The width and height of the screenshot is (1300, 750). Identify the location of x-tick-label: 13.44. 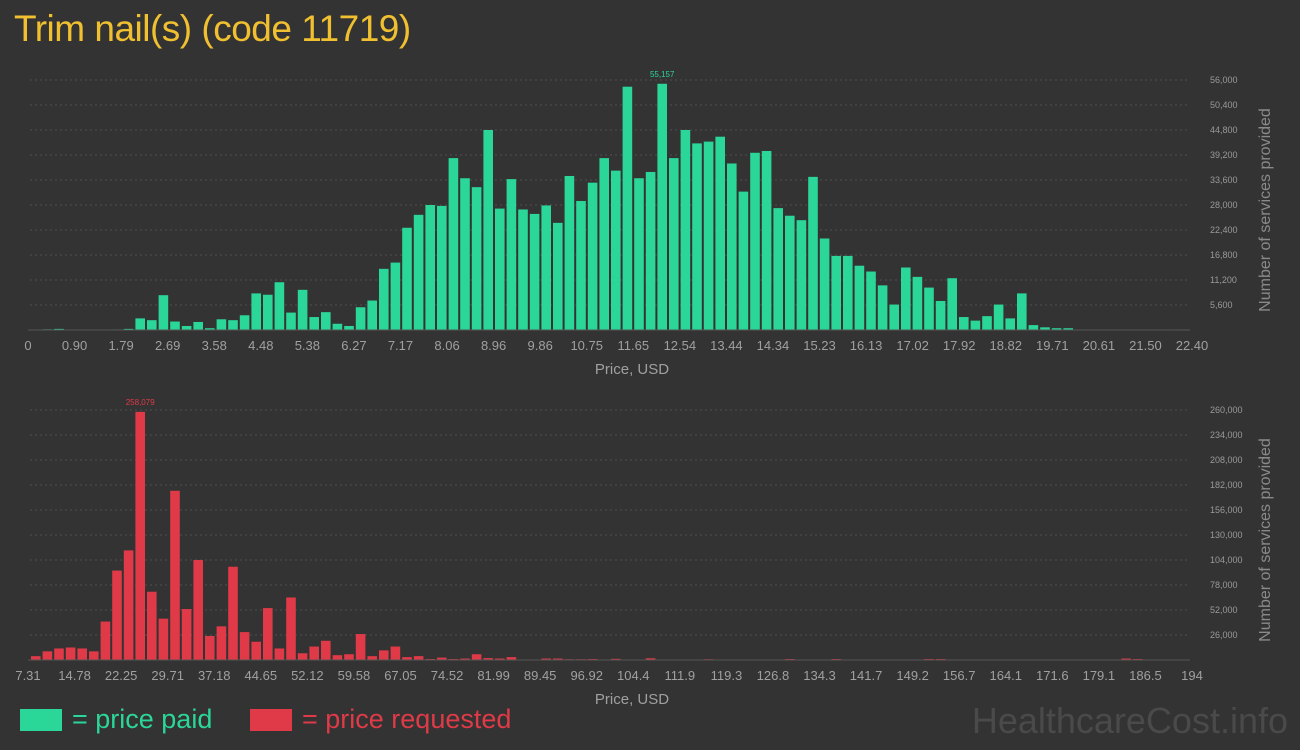
(726, 345).